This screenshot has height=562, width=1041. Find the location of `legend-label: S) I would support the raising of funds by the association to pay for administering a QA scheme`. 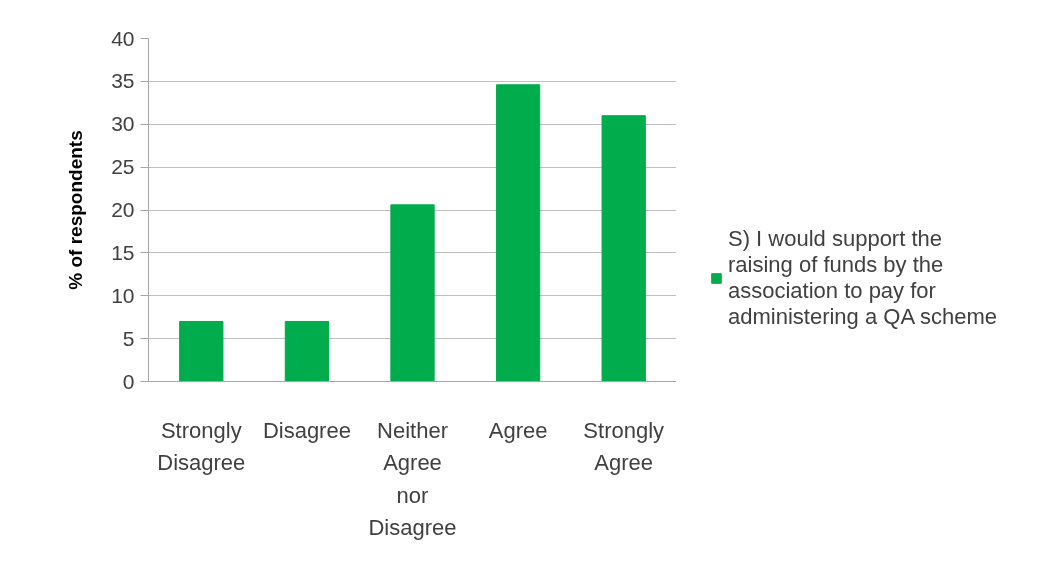

legend-label: S) I would support the raising of funds by the association to pay for administering a QA scheme is located at coordinates (863, 278).